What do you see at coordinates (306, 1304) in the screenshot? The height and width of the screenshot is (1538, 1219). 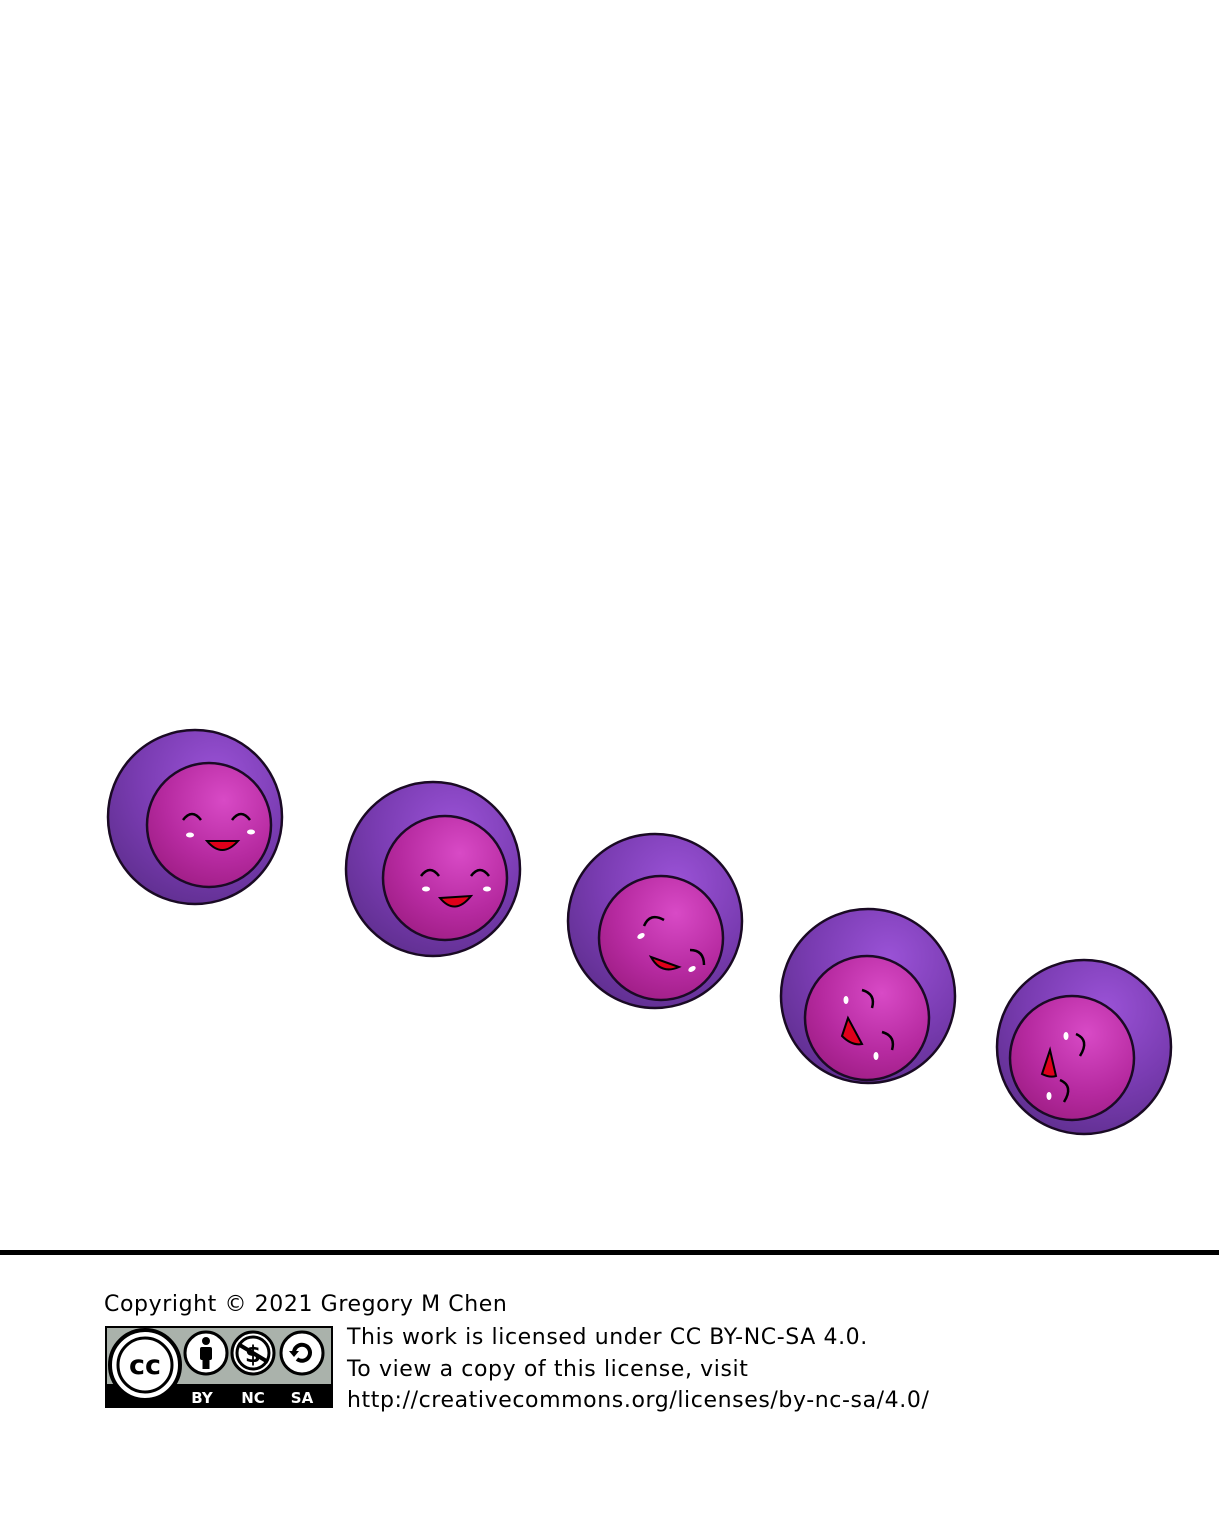 I see `copyright-notice: Copyright © 2021 Gregory M Chen` at bounding box center [306, 1304].